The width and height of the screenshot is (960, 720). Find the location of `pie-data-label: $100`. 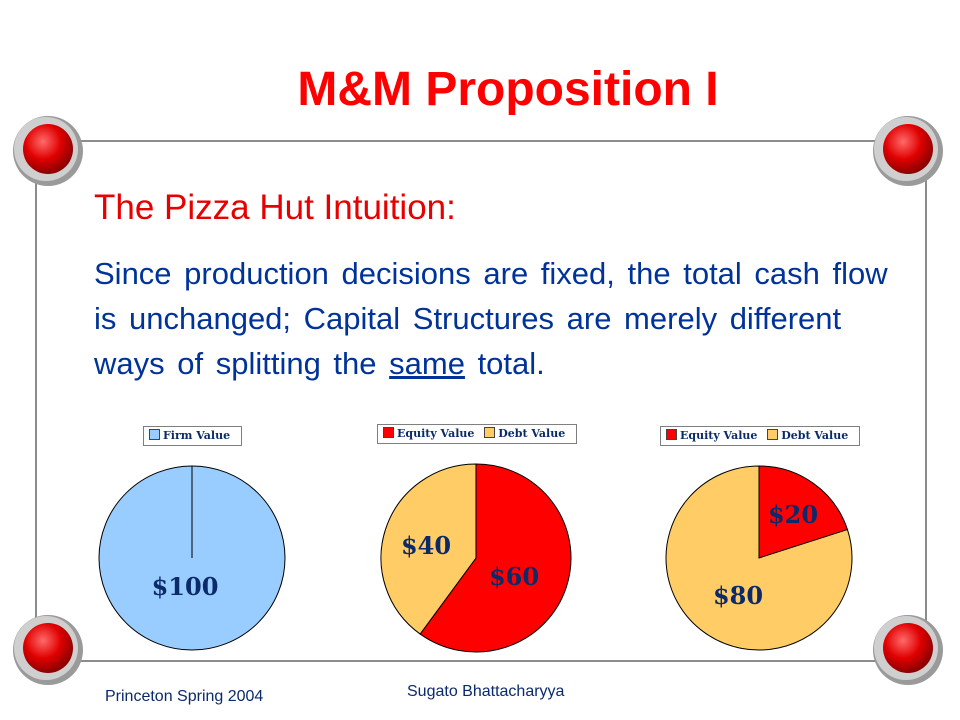

pie-data-label: $100 is located at coordinates (185, 586).